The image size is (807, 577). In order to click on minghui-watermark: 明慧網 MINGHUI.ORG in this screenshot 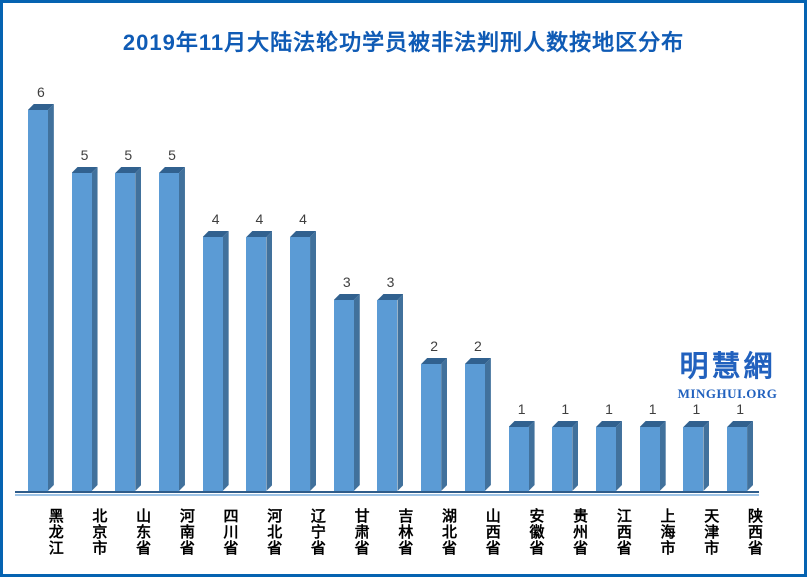, I will do `click(727, 372)`.